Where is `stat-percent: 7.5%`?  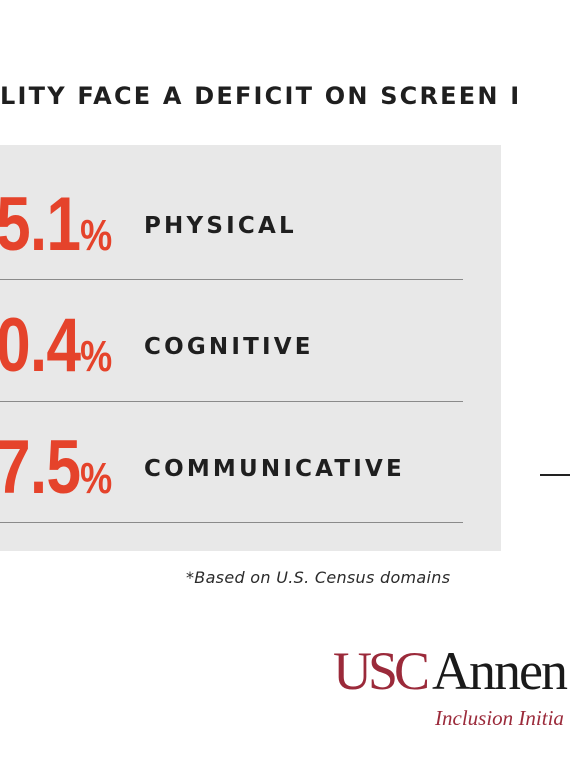
stat-percent: 7.5% is located at coordinates (56, 467).